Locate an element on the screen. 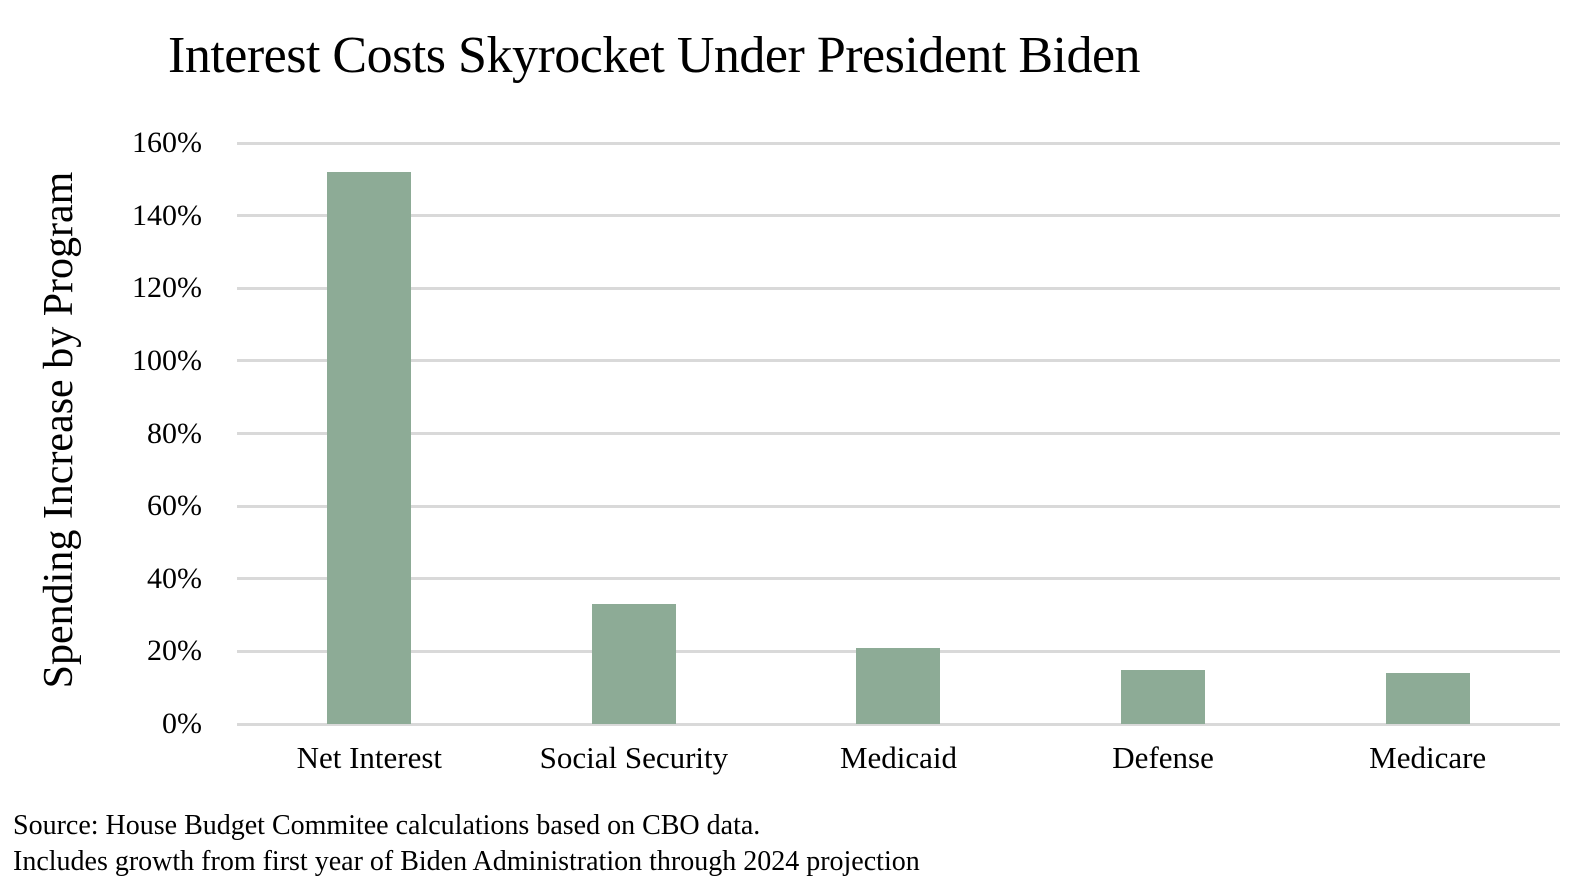  bar-medicaid is located at coordinates (898, 685).